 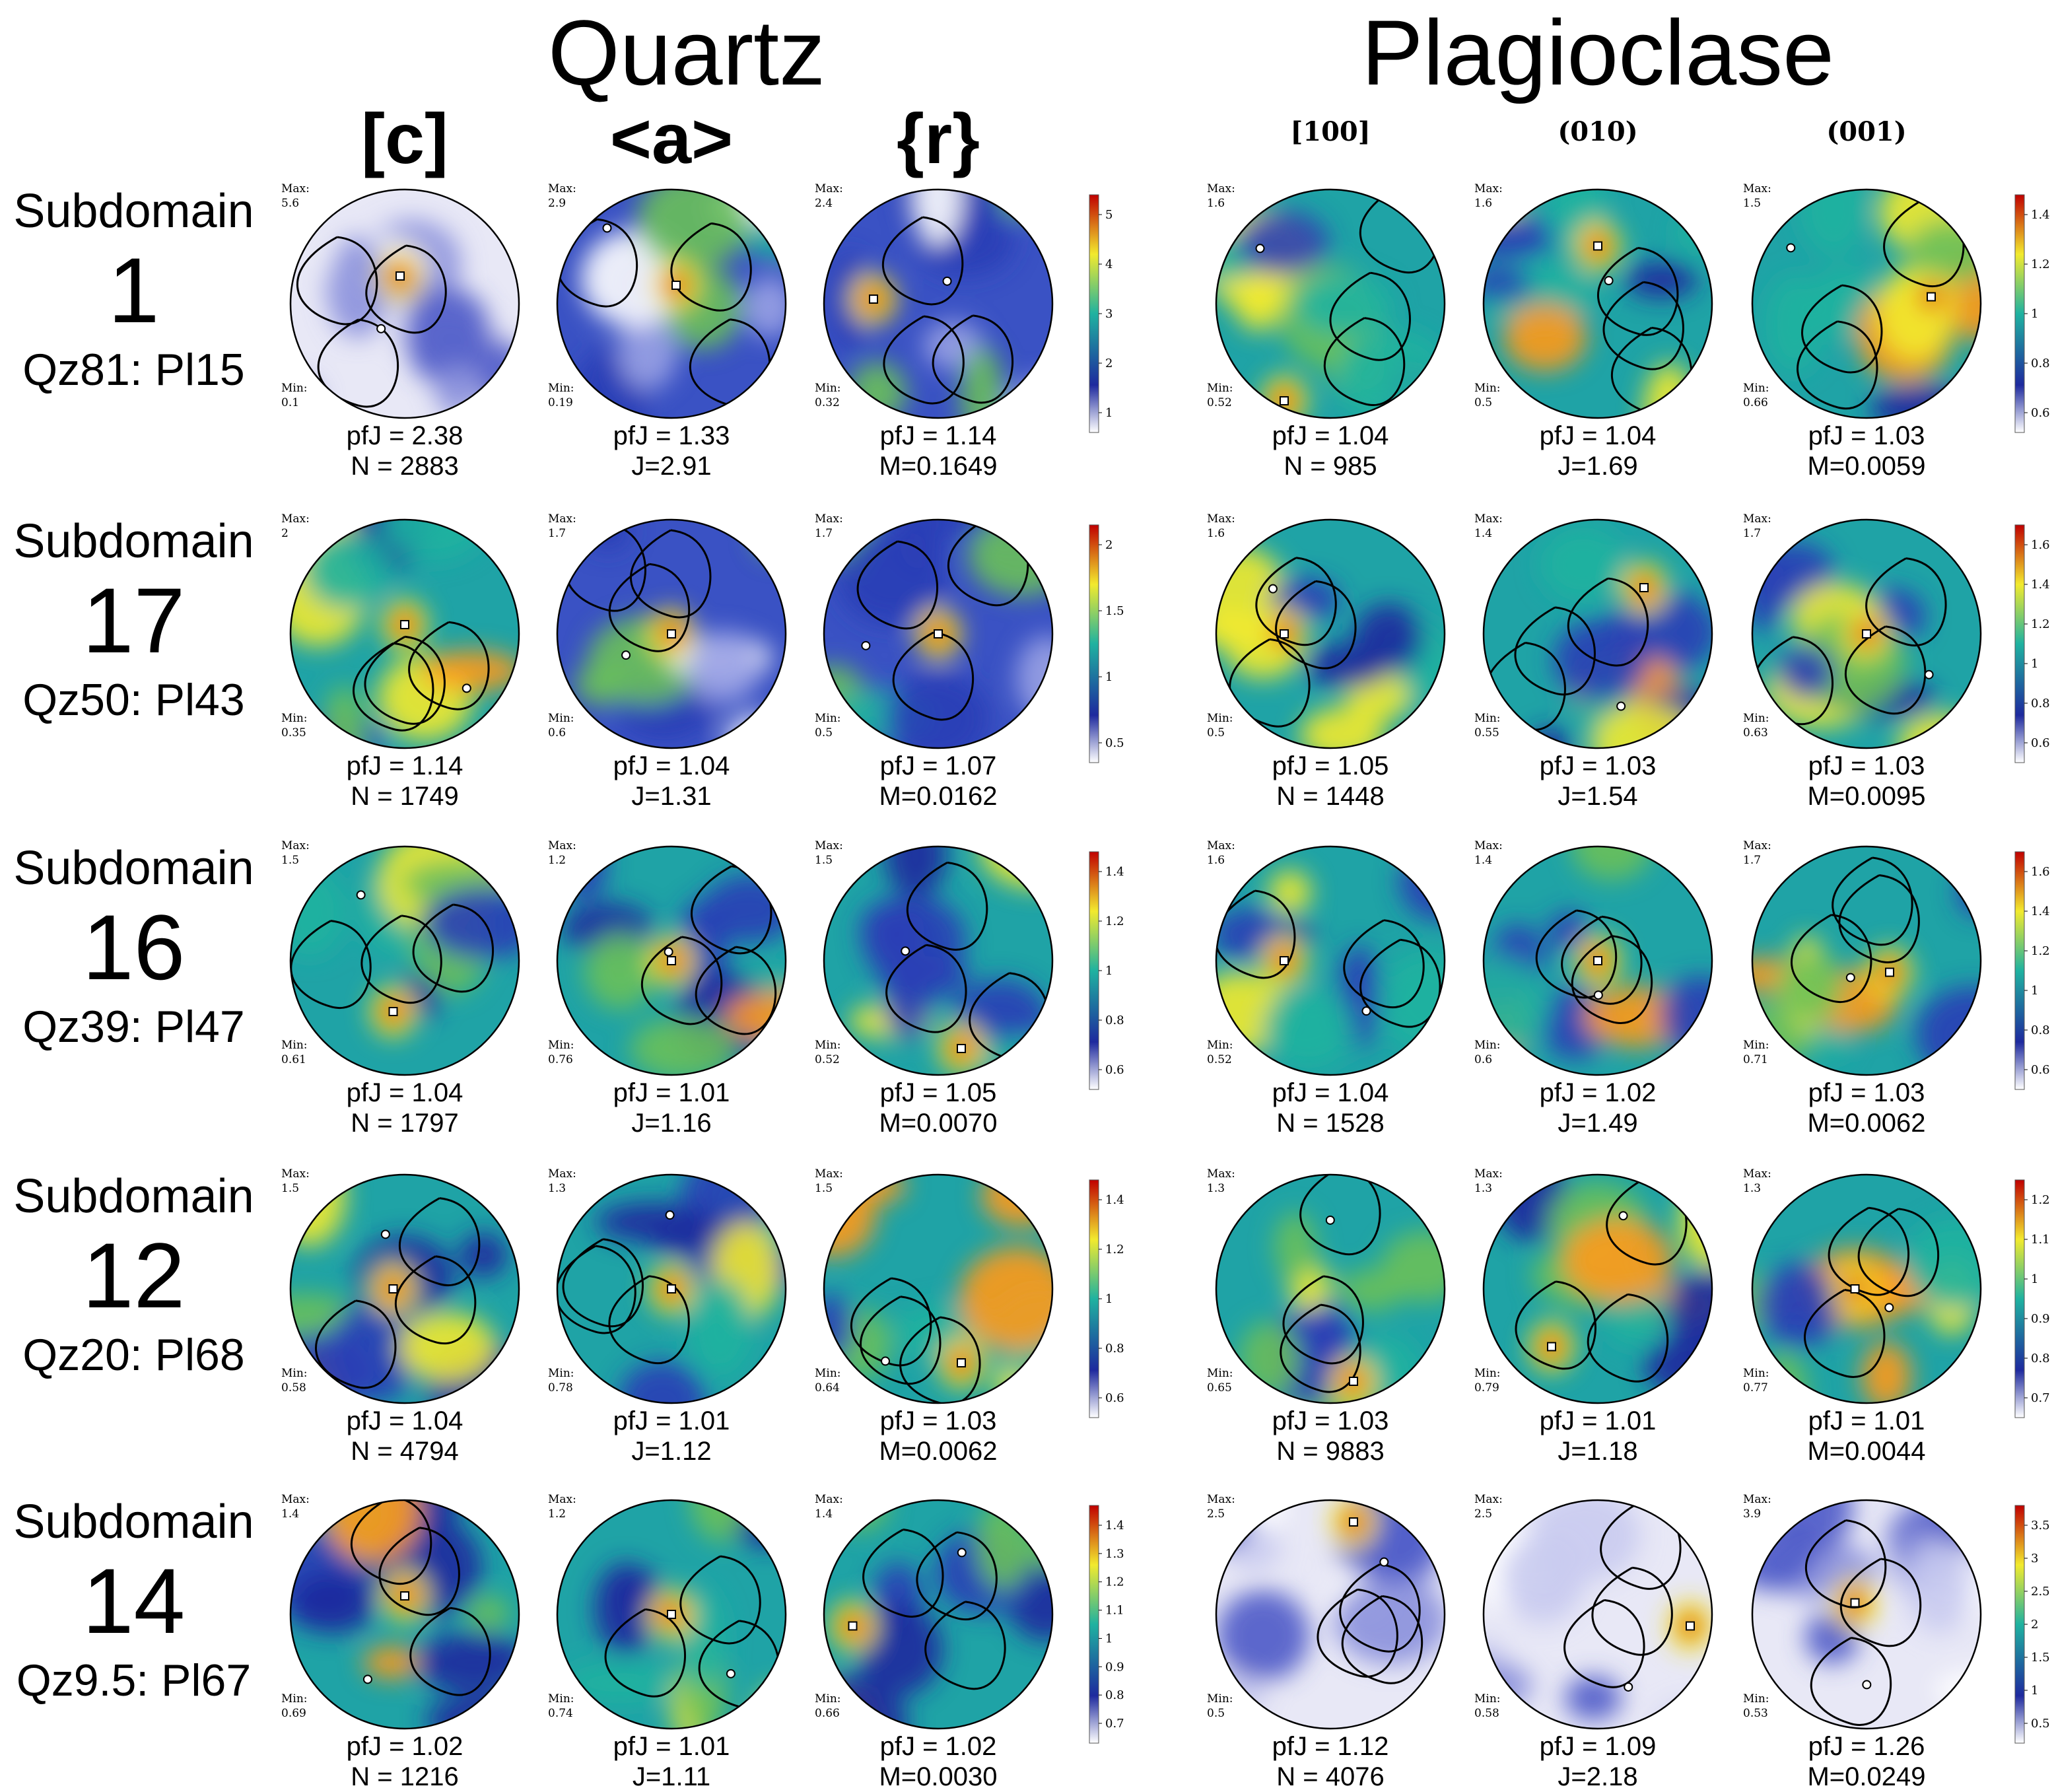 What do you see at coordinates (295, 1181) in the screenshot?
I see `max-value-label: Max: 1.5` at bounding box center [295, 1181].